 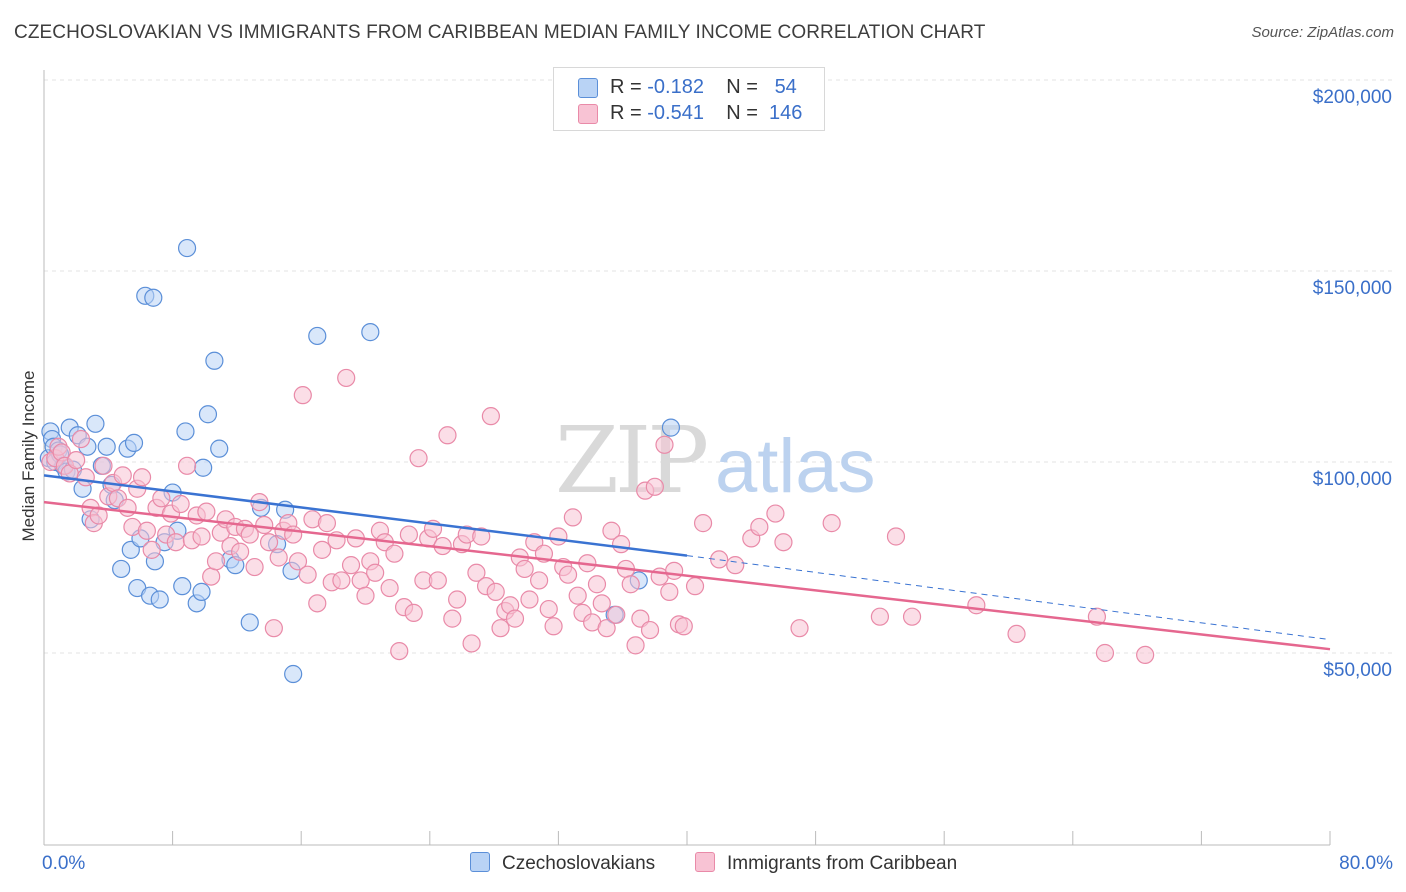 What do you see at coordinates (1008, 598) in the screenshot?
I see `trend-line-czechoslovakians-extension` at bounding box center [1008, 598].